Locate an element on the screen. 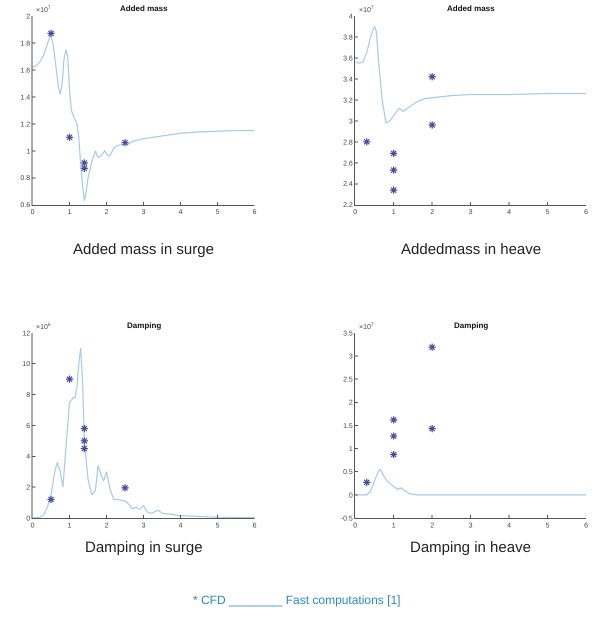 The height and width of the screenshot is (634, 592). x-axis-title: Damping in heave is located at coordinates (470, 547).